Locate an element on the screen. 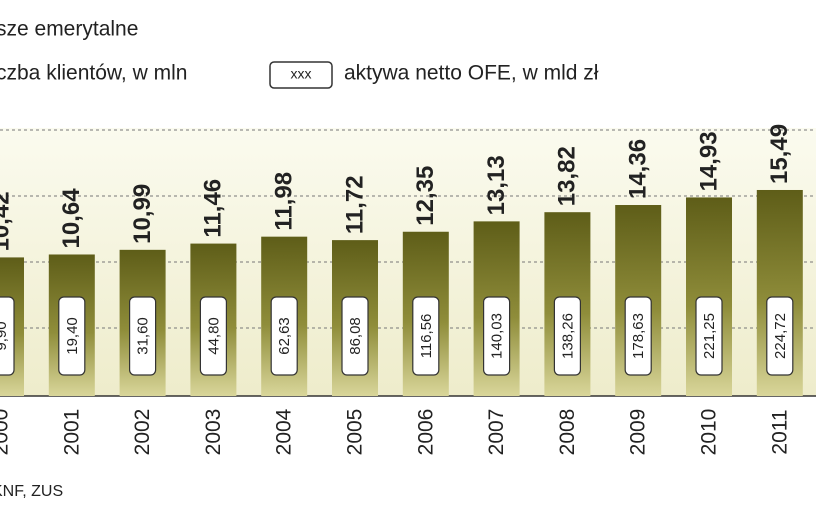 The image size is (816, 510). value-label: 14,36 is located at coordinates (638, 169).